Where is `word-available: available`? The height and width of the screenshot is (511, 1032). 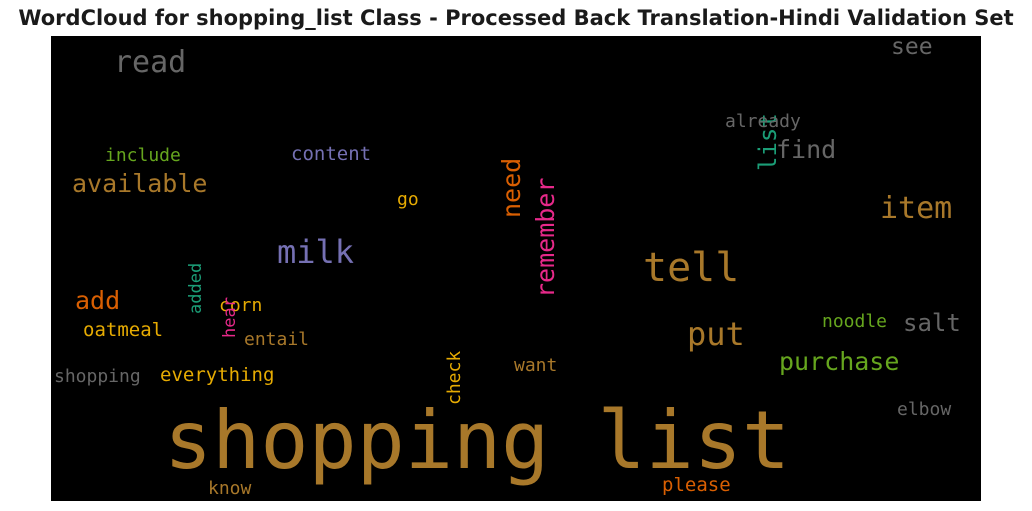 word-available: available is located at coordinates (140, 183).